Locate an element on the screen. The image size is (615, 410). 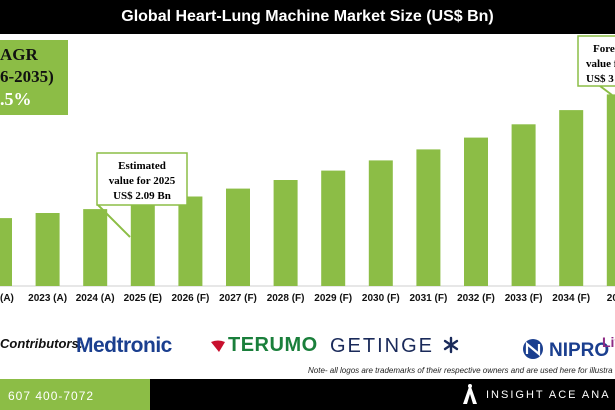
forecast-callout: Fore value f US$ 3 is located at coordinates (596, 65).